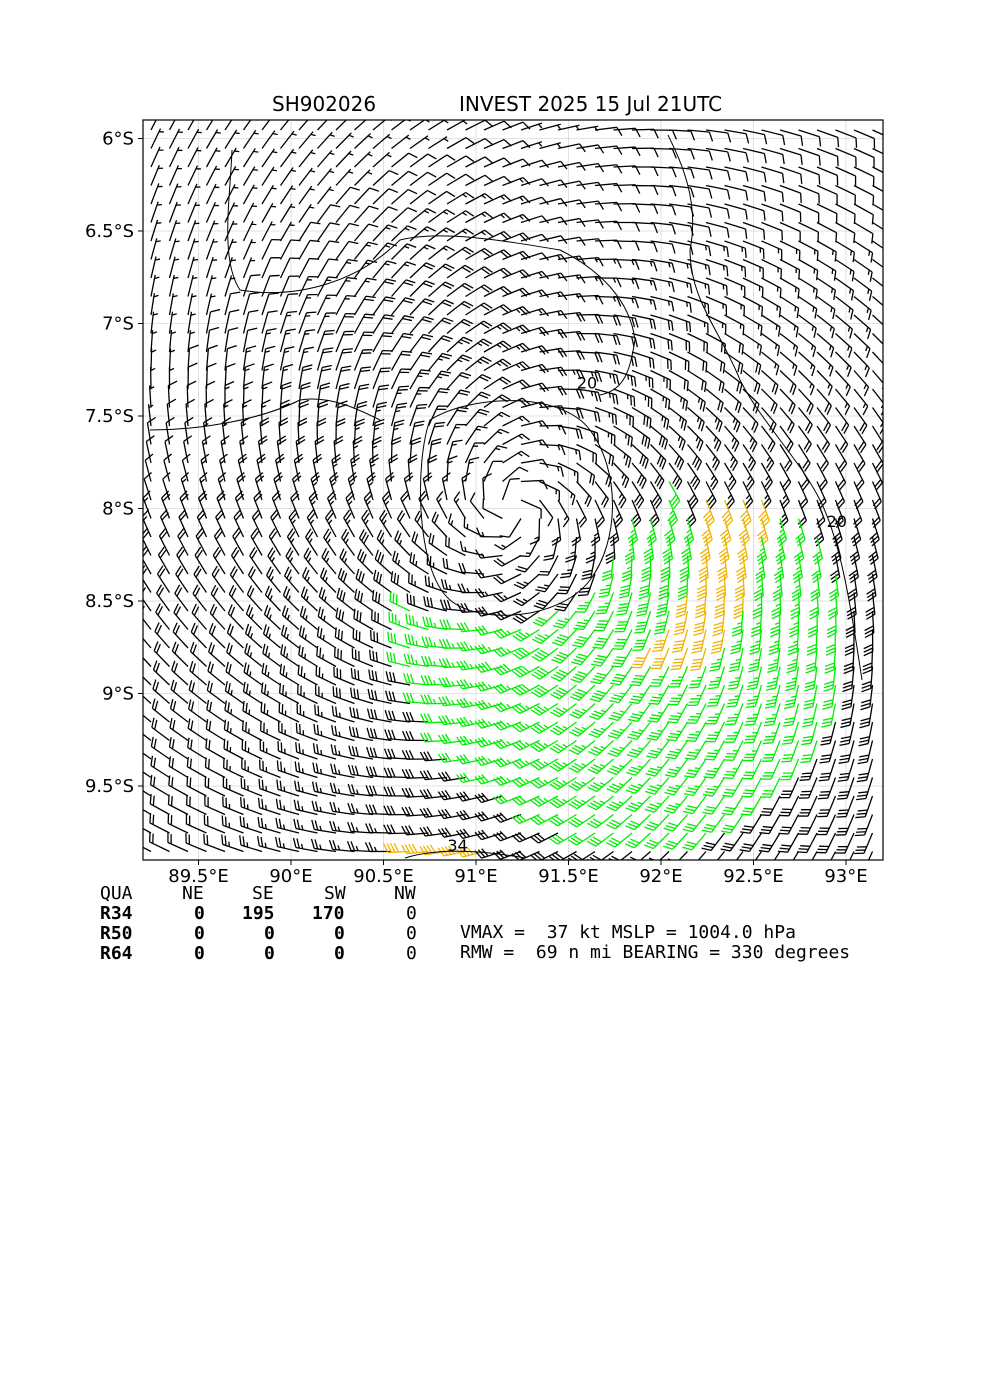 Image resolution: width=1000 pixels, height=1384 pixels. Describe the element at coordinates (263, 894) in the screenshot. I see `table-header-se: SE` at that location.